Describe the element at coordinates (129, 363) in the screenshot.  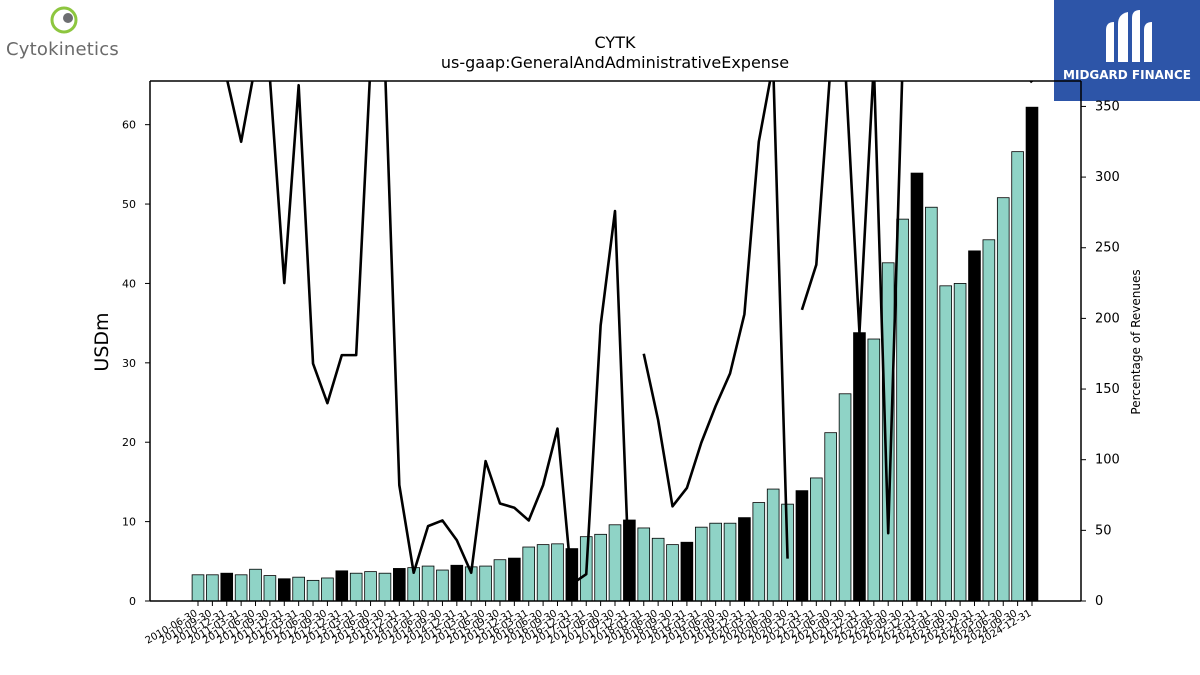
I see `y-tick-label: 30` at that location.